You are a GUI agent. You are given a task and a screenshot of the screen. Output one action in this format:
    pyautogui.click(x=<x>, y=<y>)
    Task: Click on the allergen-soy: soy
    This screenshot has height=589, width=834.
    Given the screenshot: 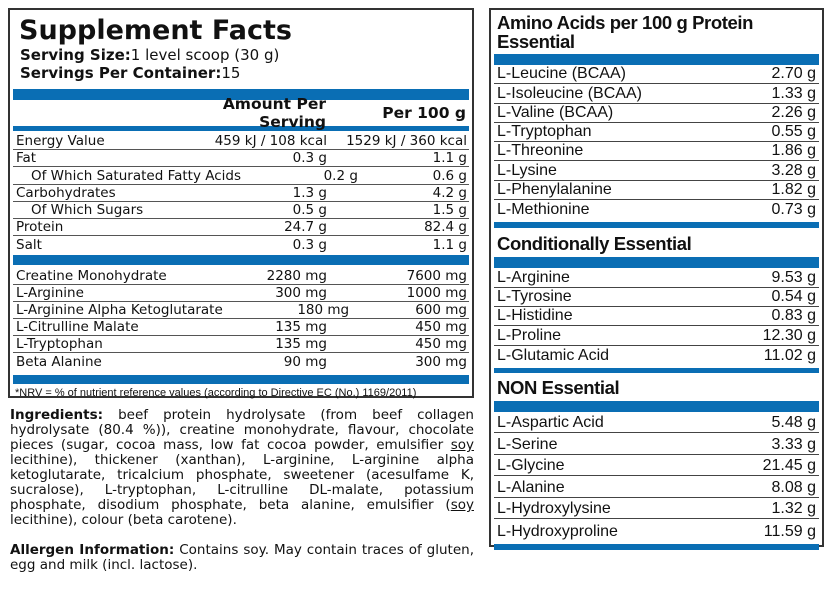 What is the action you would take?
    pyautogui.click(x=462, y=505)
    